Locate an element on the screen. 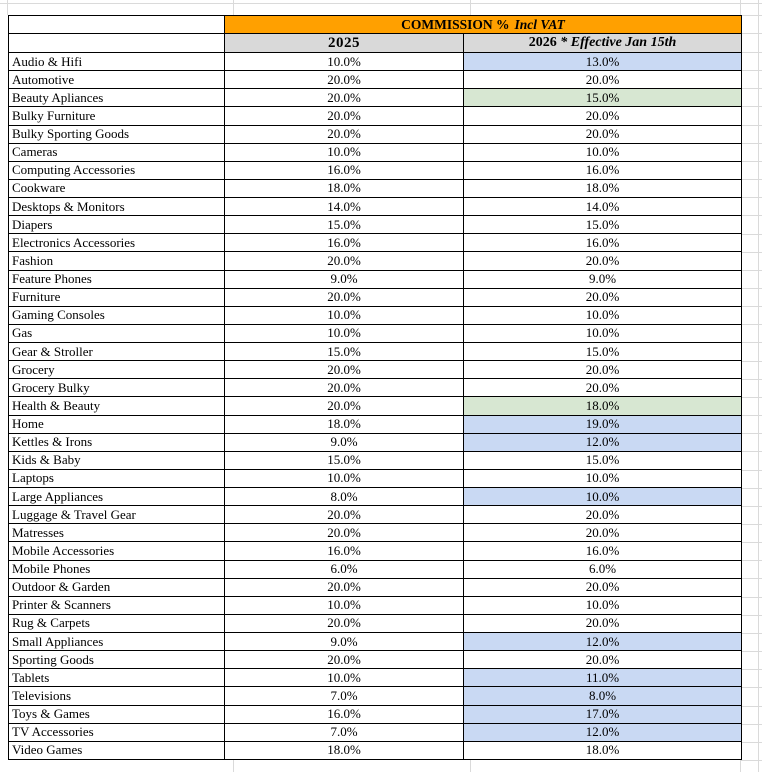 The height and width of the screenshot is (772, 762). category-cell: Fashion is located at coordinates (116, 261).